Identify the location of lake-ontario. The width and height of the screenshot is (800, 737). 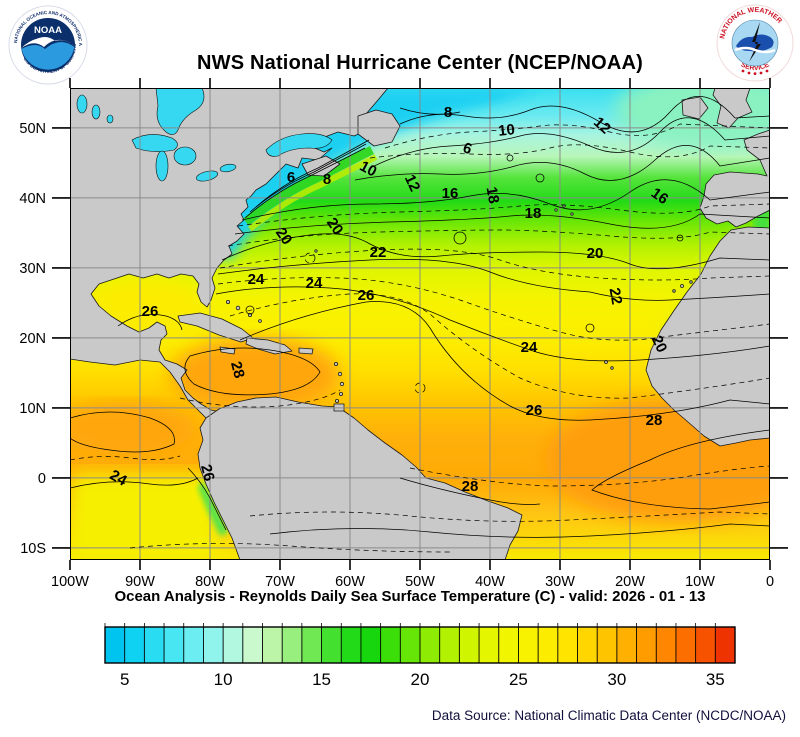
(228, 168).